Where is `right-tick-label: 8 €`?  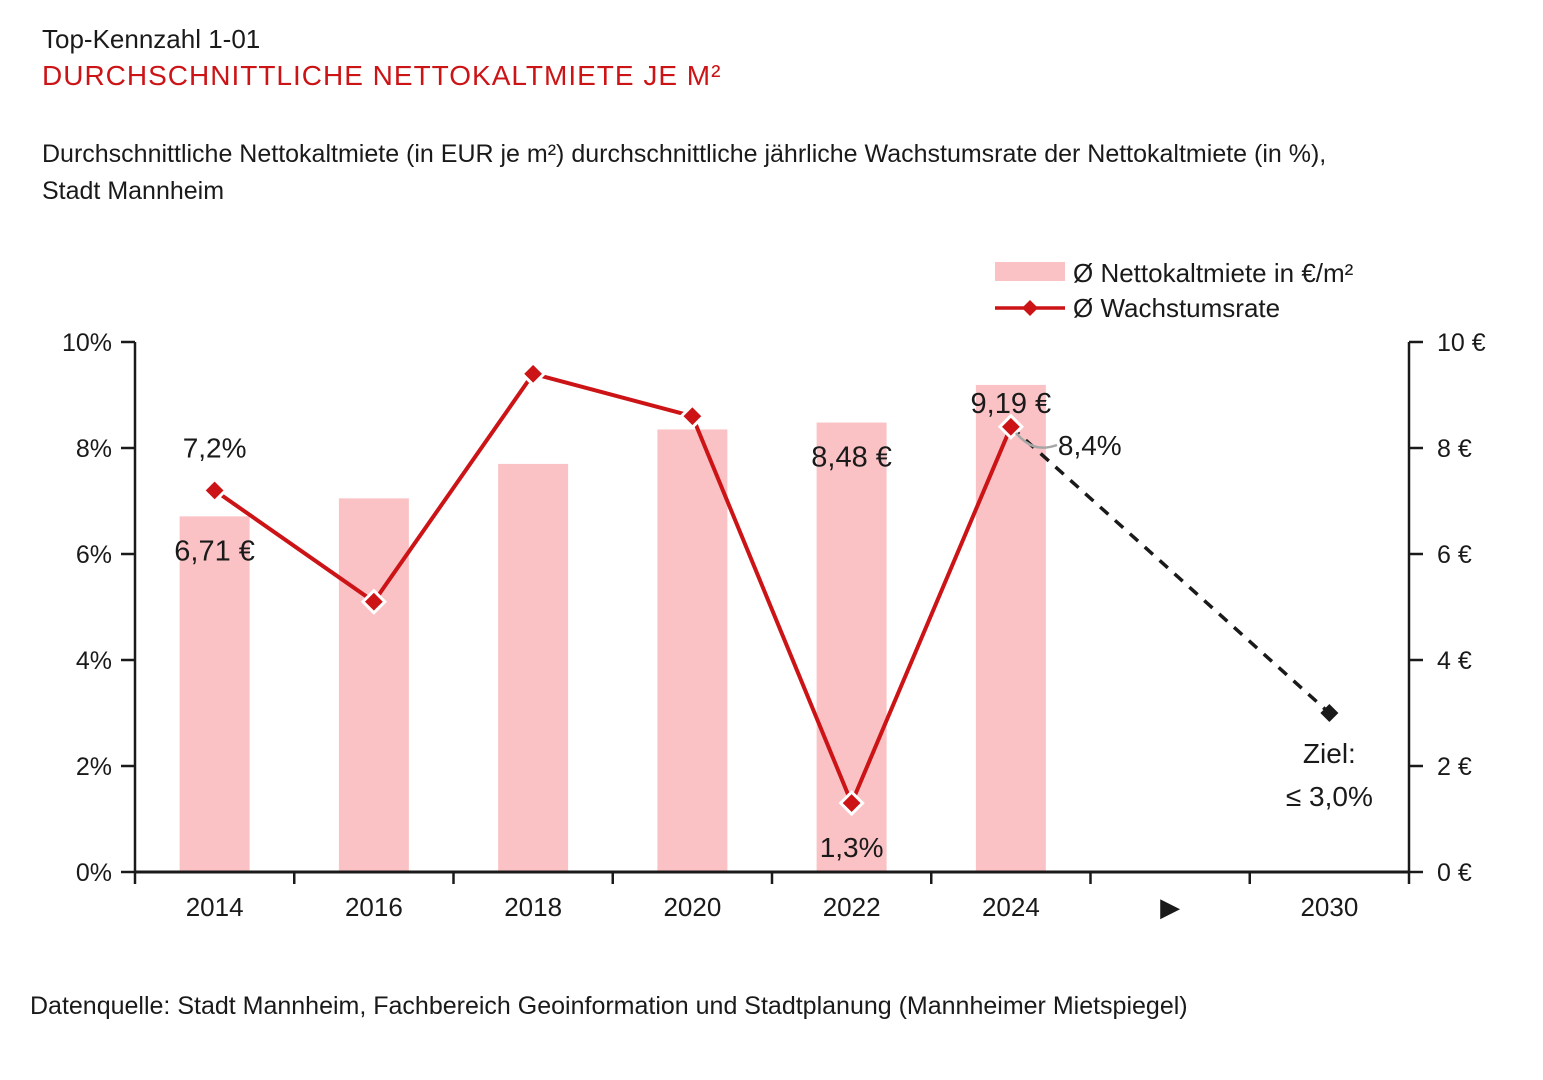 right-tick-label: 8 € is located at coordinates (1454, 449).